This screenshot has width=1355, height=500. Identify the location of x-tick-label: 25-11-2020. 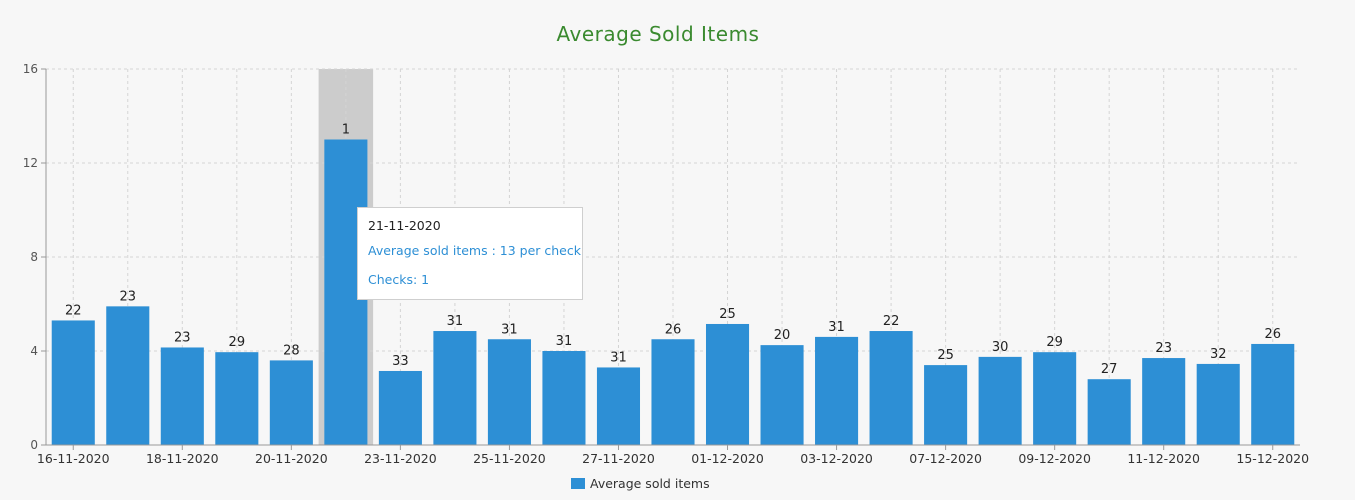
(509, 458).